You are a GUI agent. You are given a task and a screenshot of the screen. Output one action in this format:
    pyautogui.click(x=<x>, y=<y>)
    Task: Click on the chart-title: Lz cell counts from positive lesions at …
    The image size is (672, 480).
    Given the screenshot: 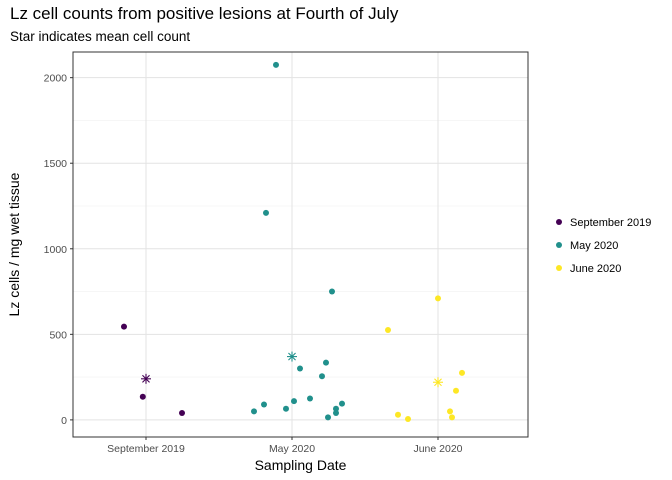 What is the action you would take?
    pyautogui.click(x=204, y=13)
    